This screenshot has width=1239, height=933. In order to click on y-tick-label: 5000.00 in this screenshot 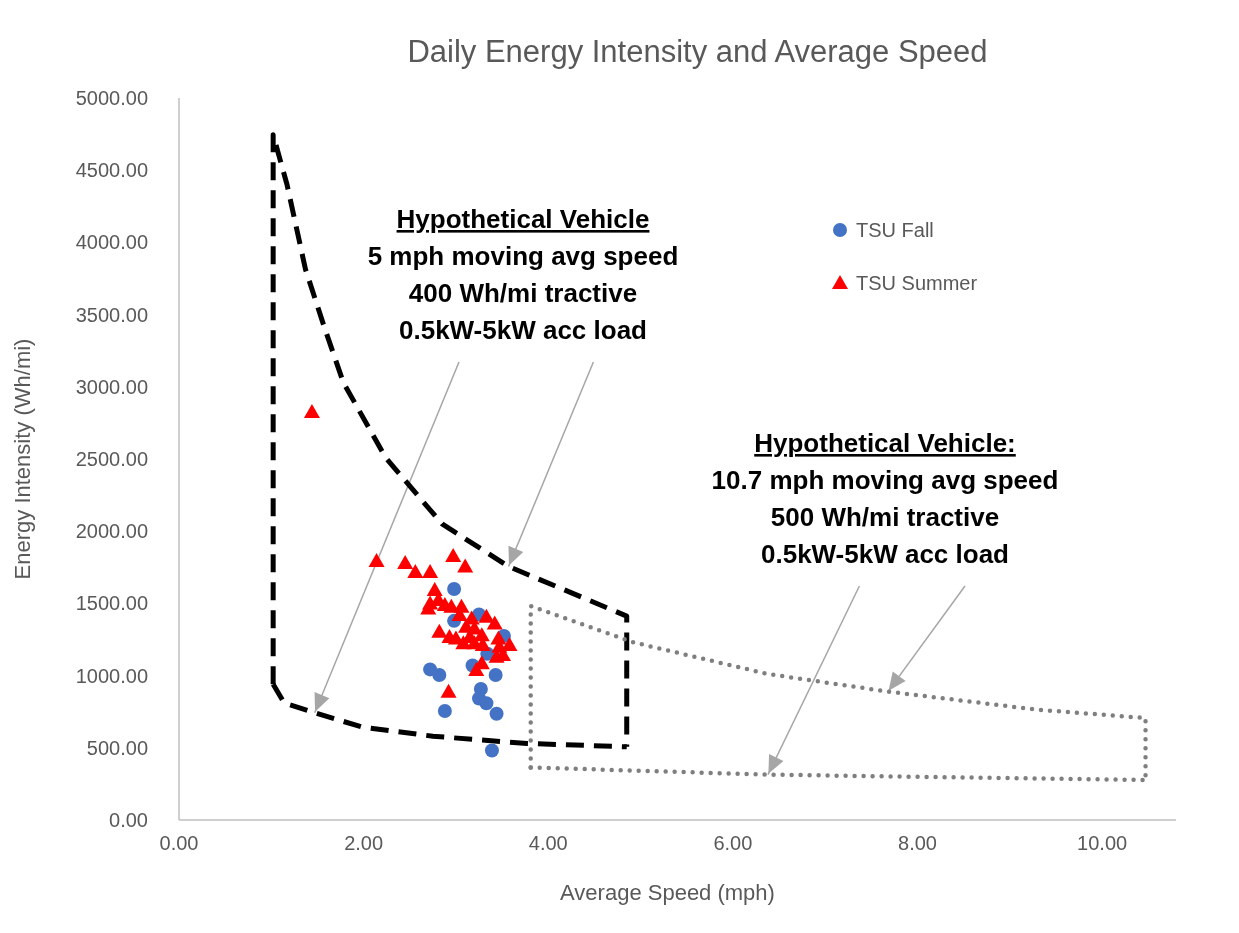, I will do `click(111, 98)`.